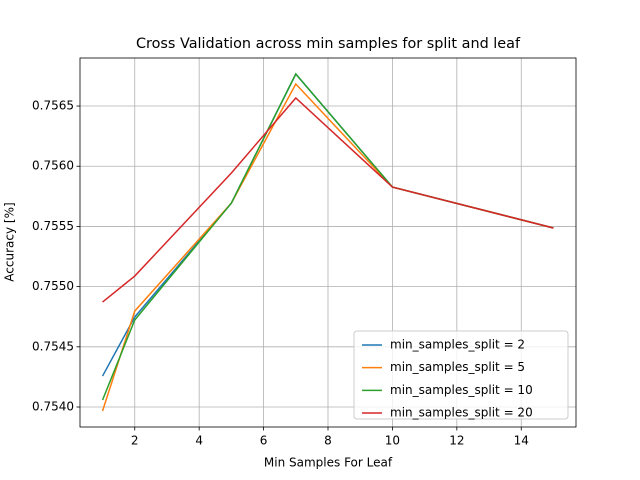 The width and height of the screenshot is (640, 480). I want to click on legend-label: min_samples_split = 5, so click(457, 367).